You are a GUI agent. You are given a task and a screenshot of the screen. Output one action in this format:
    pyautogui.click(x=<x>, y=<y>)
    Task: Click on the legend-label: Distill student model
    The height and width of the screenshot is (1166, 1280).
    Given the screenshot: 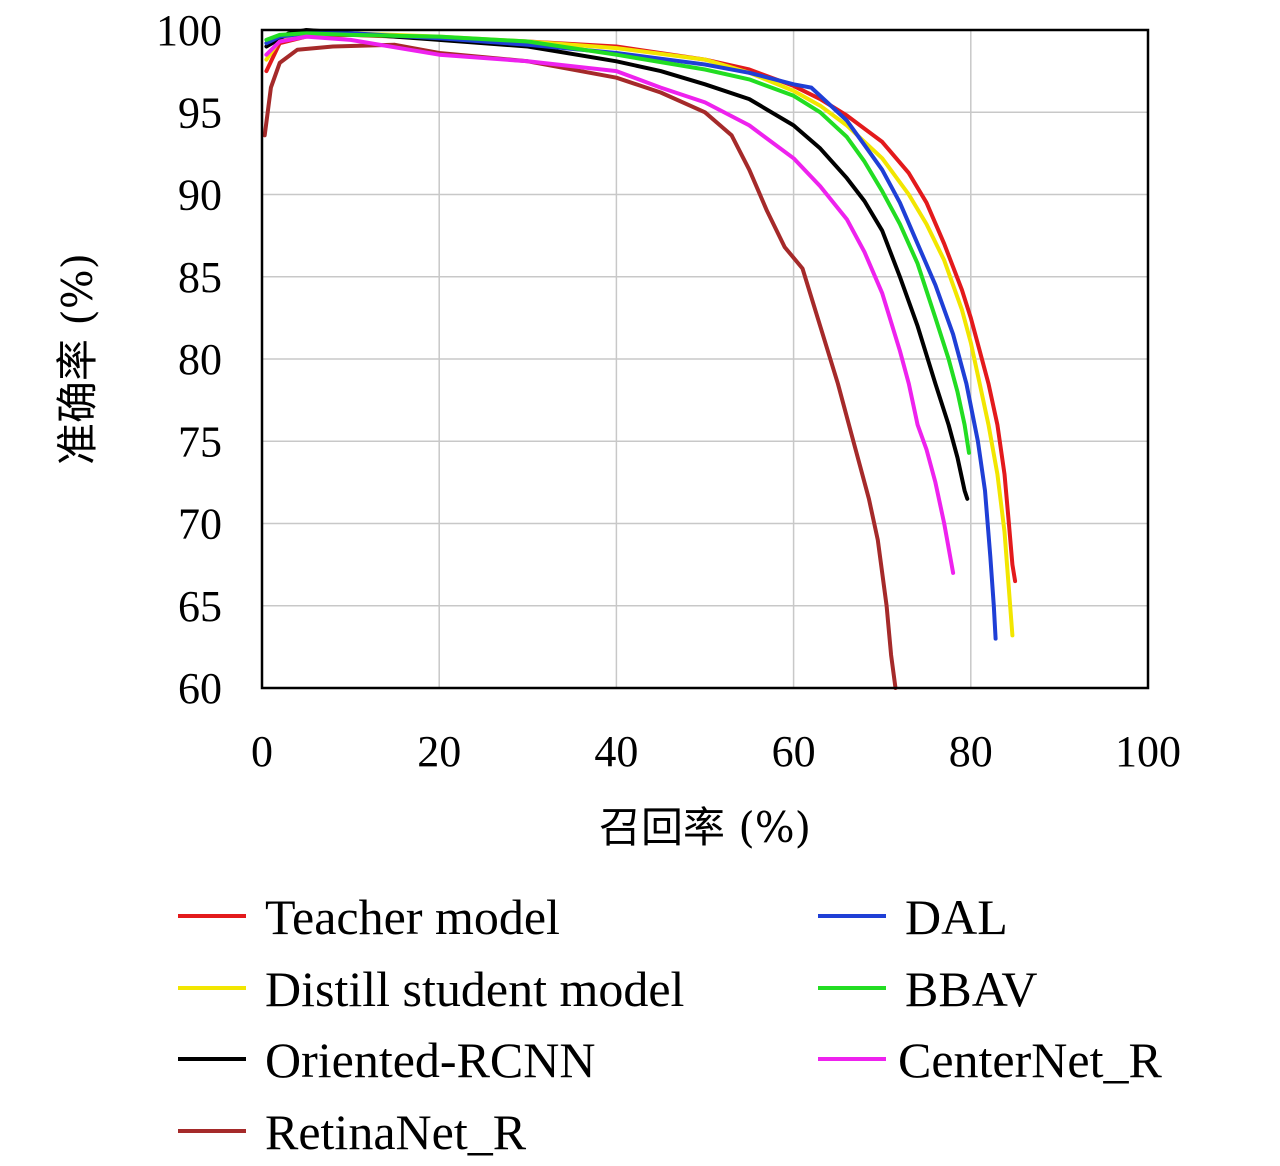 What is the action you would take?
    pyautogui.click(x=474, y=989)
    